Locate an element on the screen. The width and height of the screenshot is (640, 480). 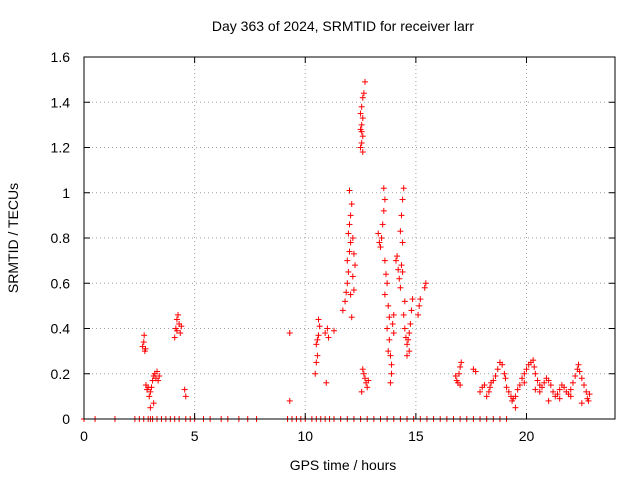
y-tick-label: 0.2 is located at coordinates (61, 374).